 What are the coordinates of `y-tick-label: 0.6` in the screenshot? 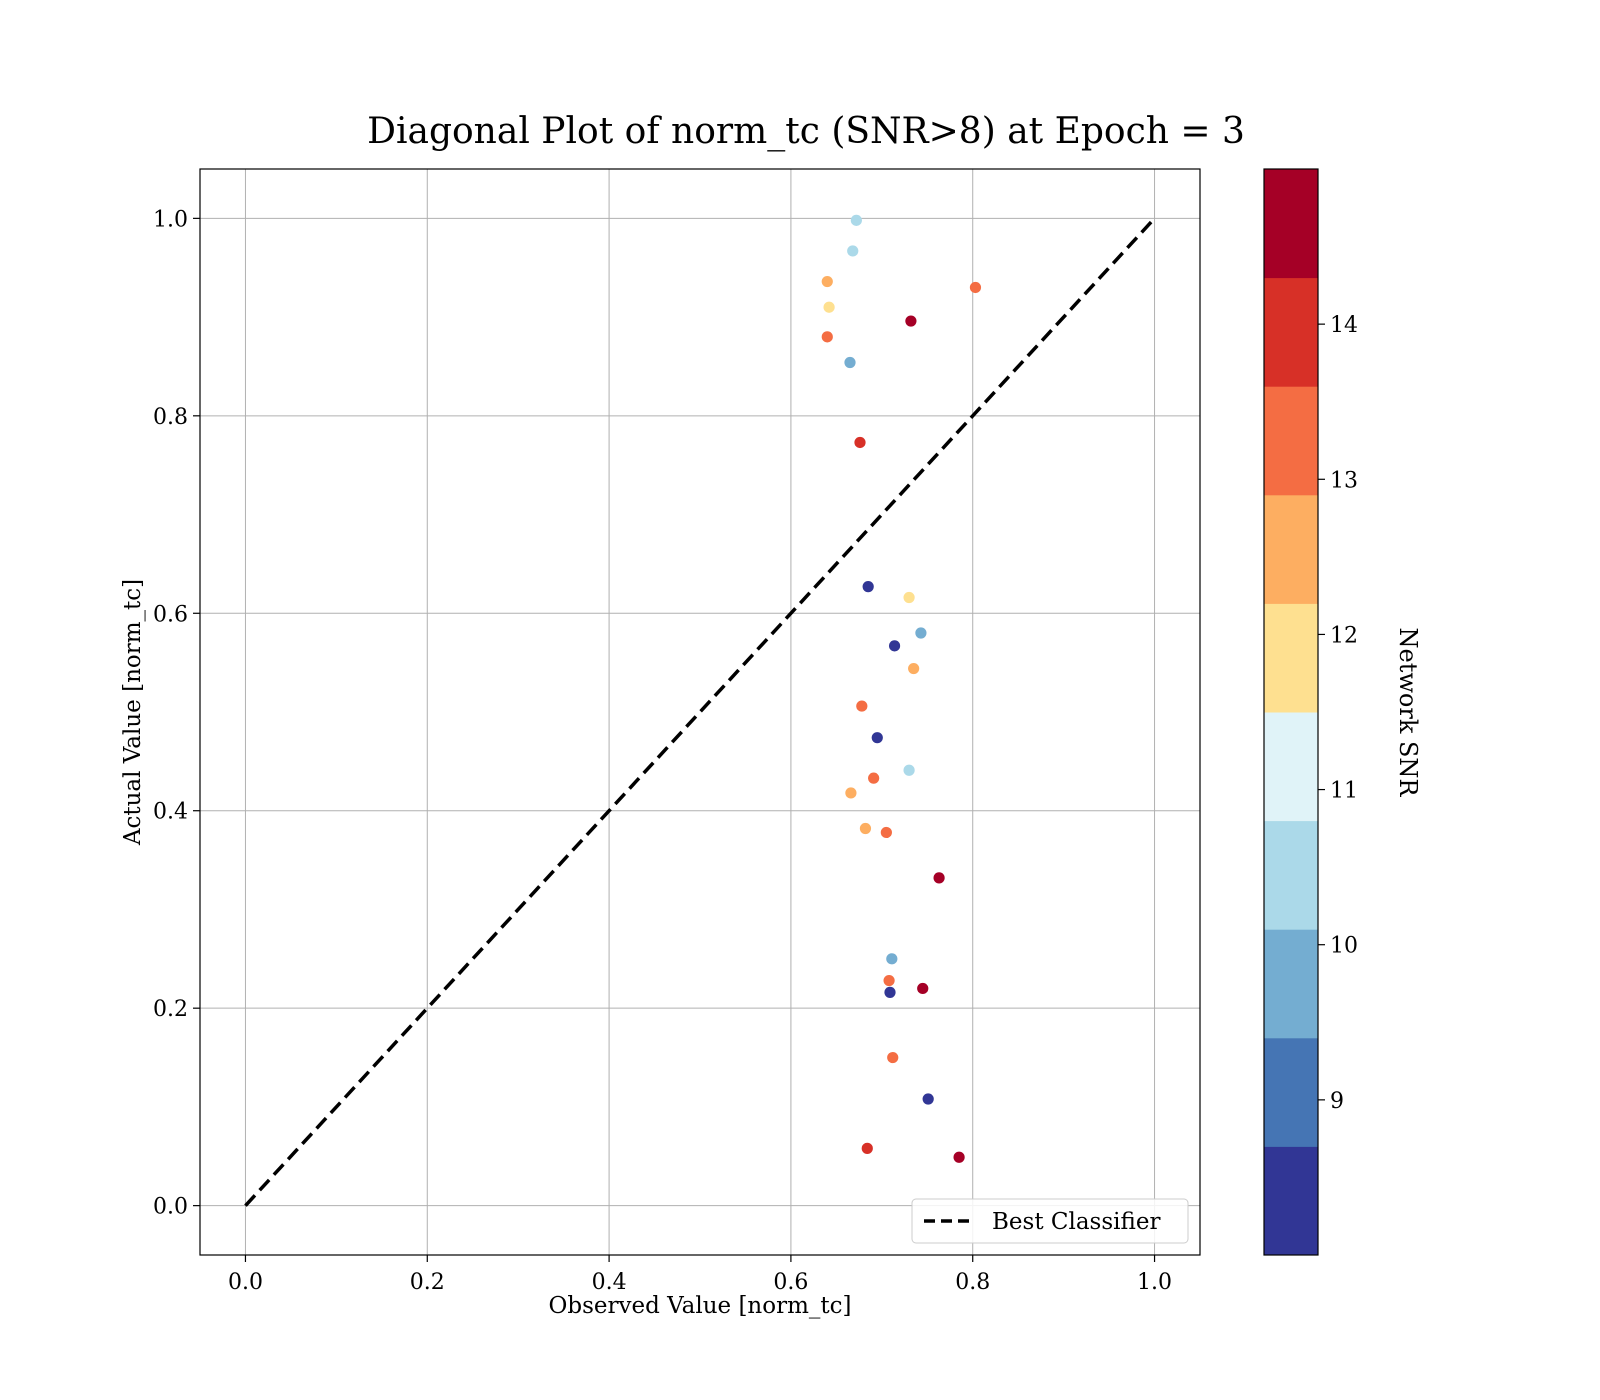 It's located at (170, 614).